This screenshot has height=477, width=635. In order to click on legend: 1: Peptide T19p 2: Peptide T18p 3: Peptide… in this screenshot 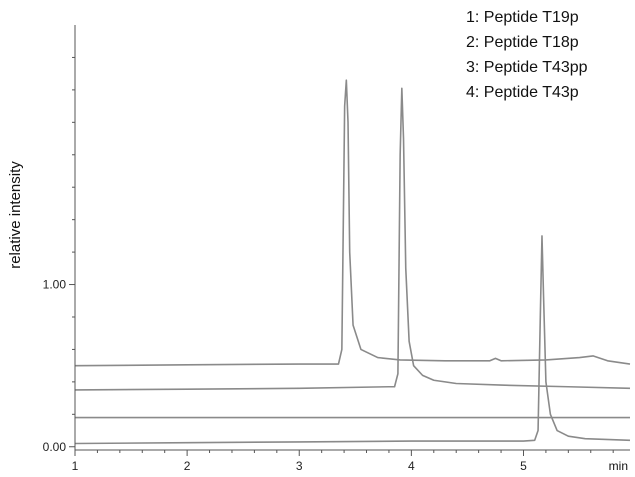, I will do `click(527, 55)`.